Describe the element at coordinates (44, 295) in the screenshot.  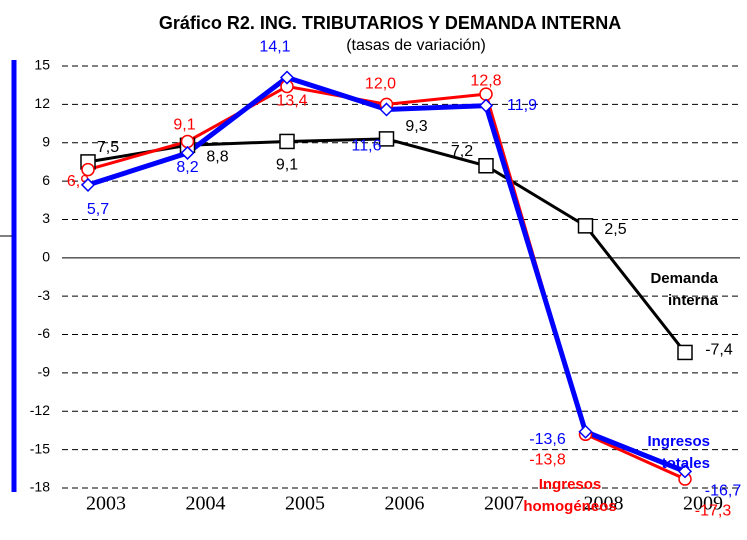
I see `y-tick-label: -3` at that location.